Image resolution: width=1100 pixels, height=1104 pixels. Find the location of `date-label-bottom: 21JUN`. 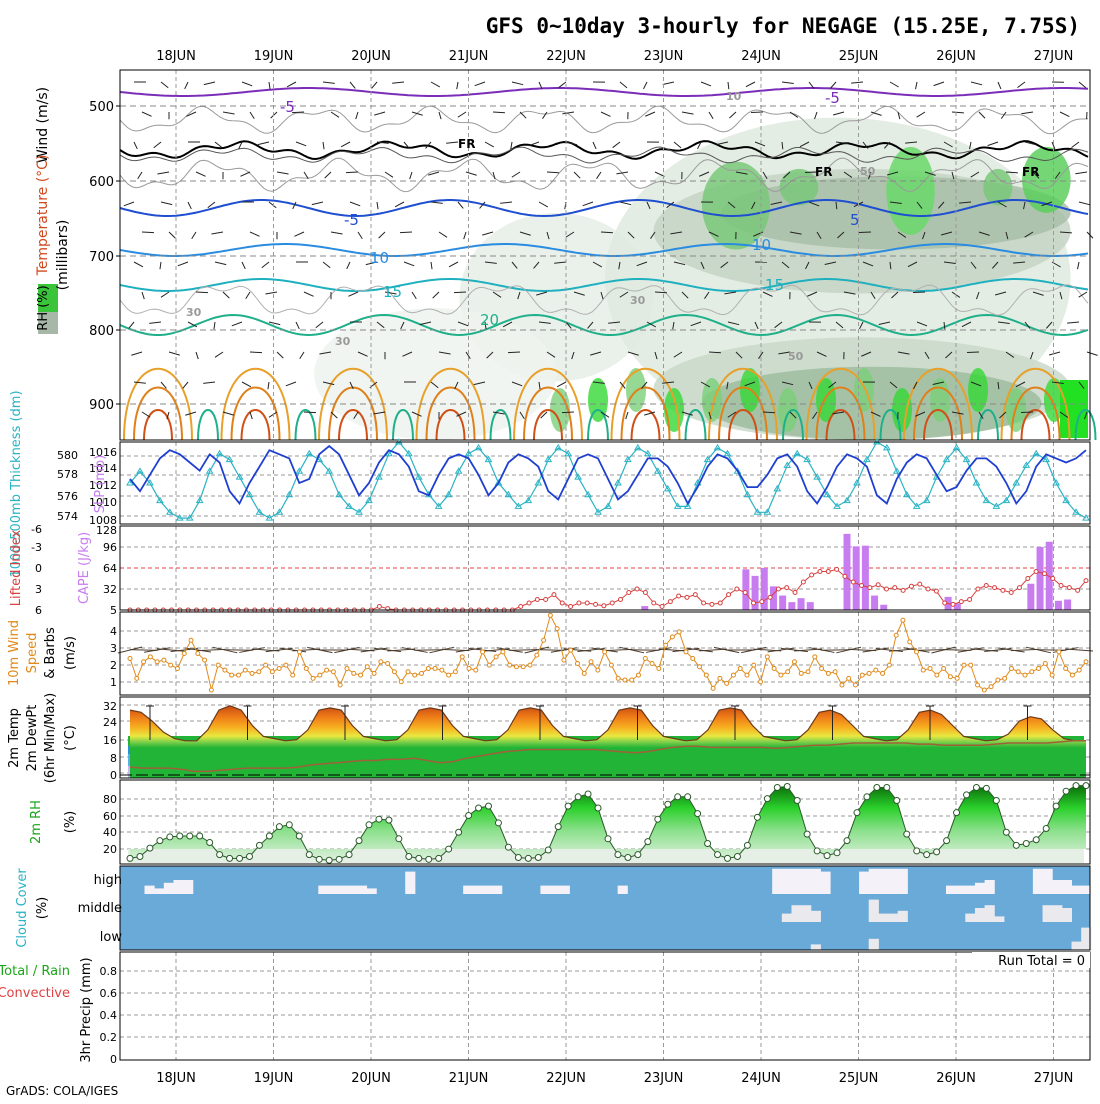

date-label-bottom: 21JUN is located at coordinates (469, 1078).